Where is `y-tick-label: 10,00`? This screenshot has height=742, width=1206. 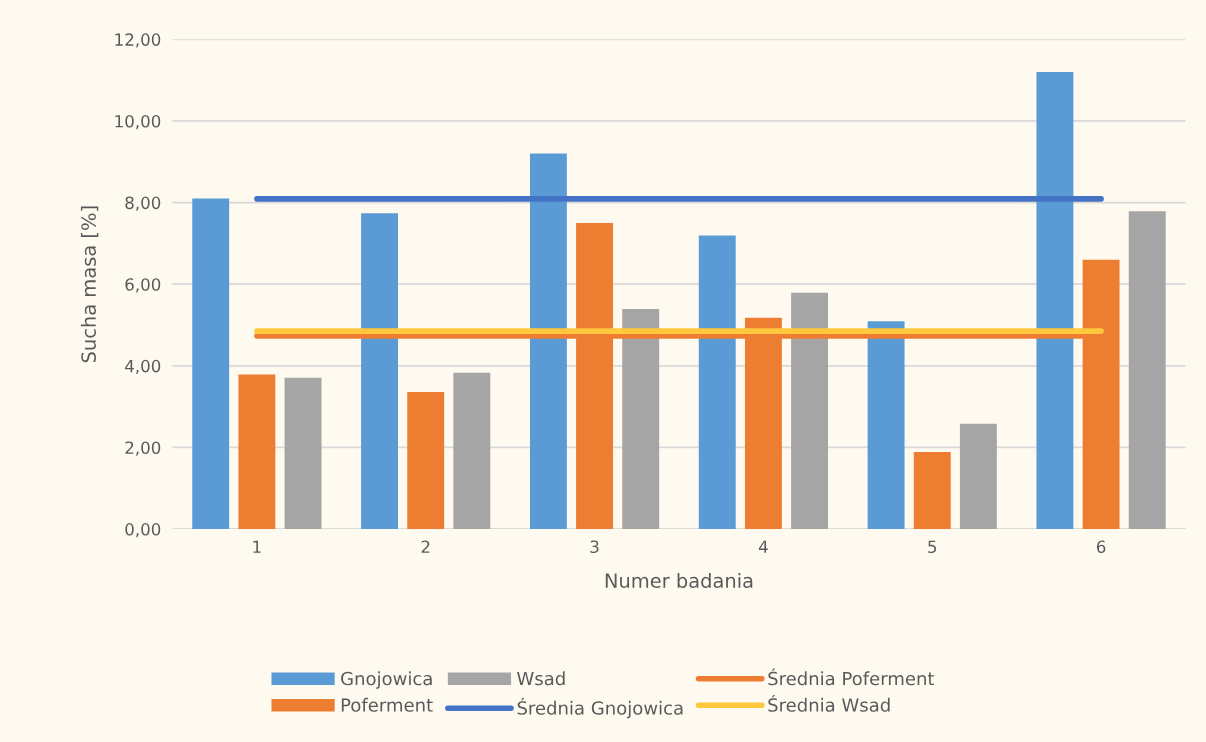
y-tick-label: 10,00 is located at coordinates (138, 122).